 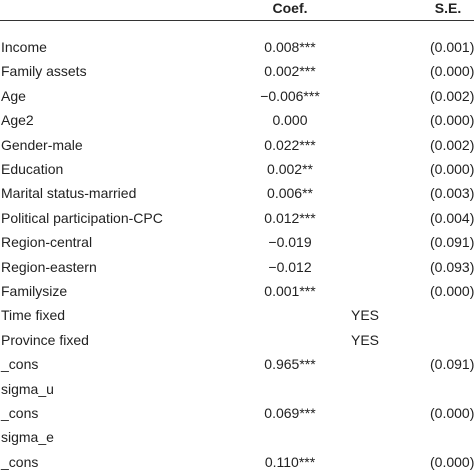 What do you see at coordinates (237, 120) in the screenshot?
I see `table-row: Age2 0.000 (0.000)` at bounding box center [237, 120].